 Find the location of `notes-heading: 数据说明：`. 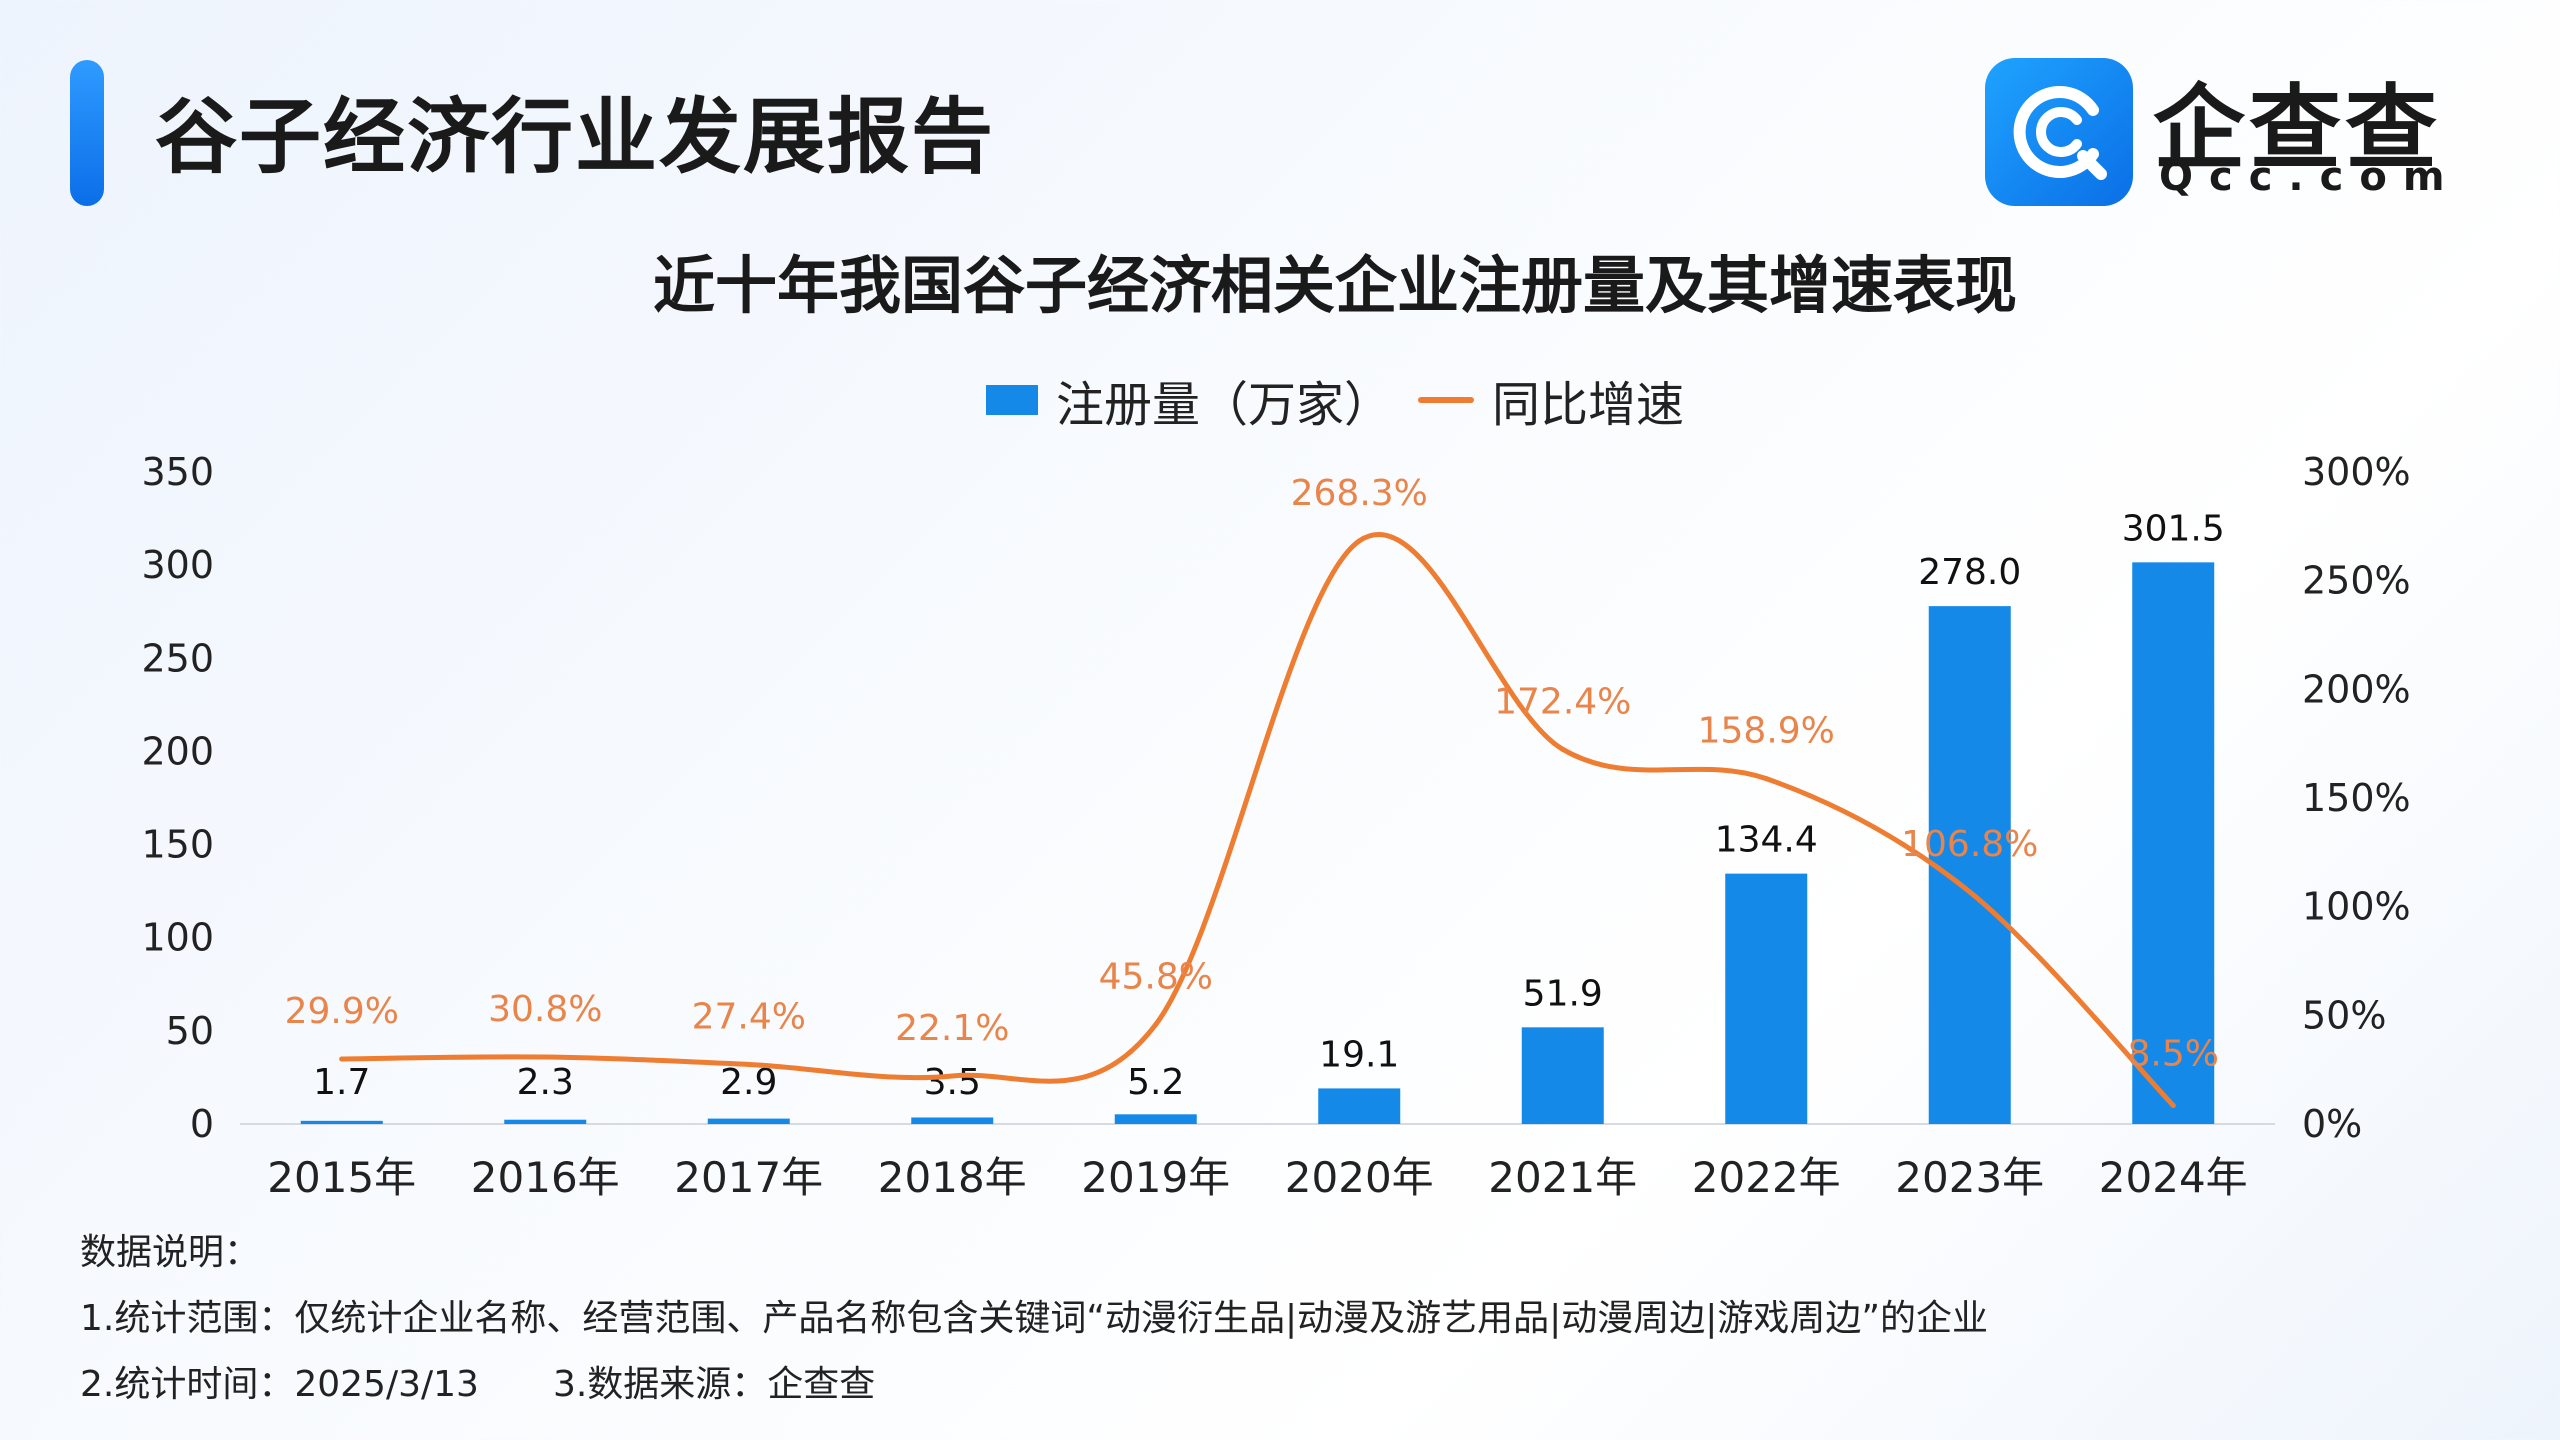

notes-heading: 数据说明： is located at coordinates (170, 1252).